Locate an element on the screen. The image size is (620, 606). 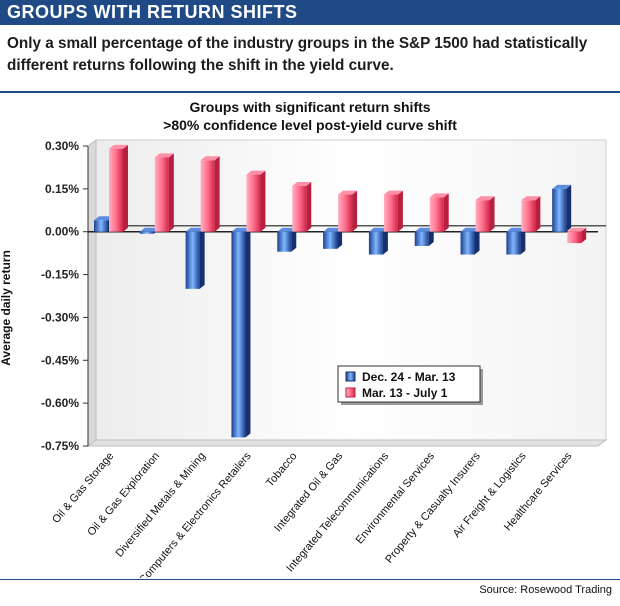
header-banner: GROUPS WITH RETURN SHIFTS is located at coordinates (310, 12).